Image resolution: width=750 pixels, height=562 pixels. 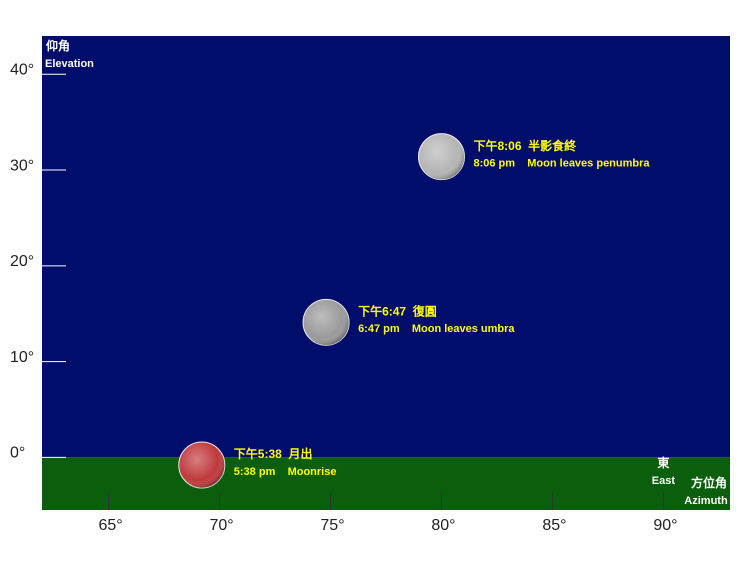 What do you see at coordinates (436, 329) in the screenshot?
I see `moon-label: 6:47 pm Moon leaves umbra` at bounding box center [436, 329].